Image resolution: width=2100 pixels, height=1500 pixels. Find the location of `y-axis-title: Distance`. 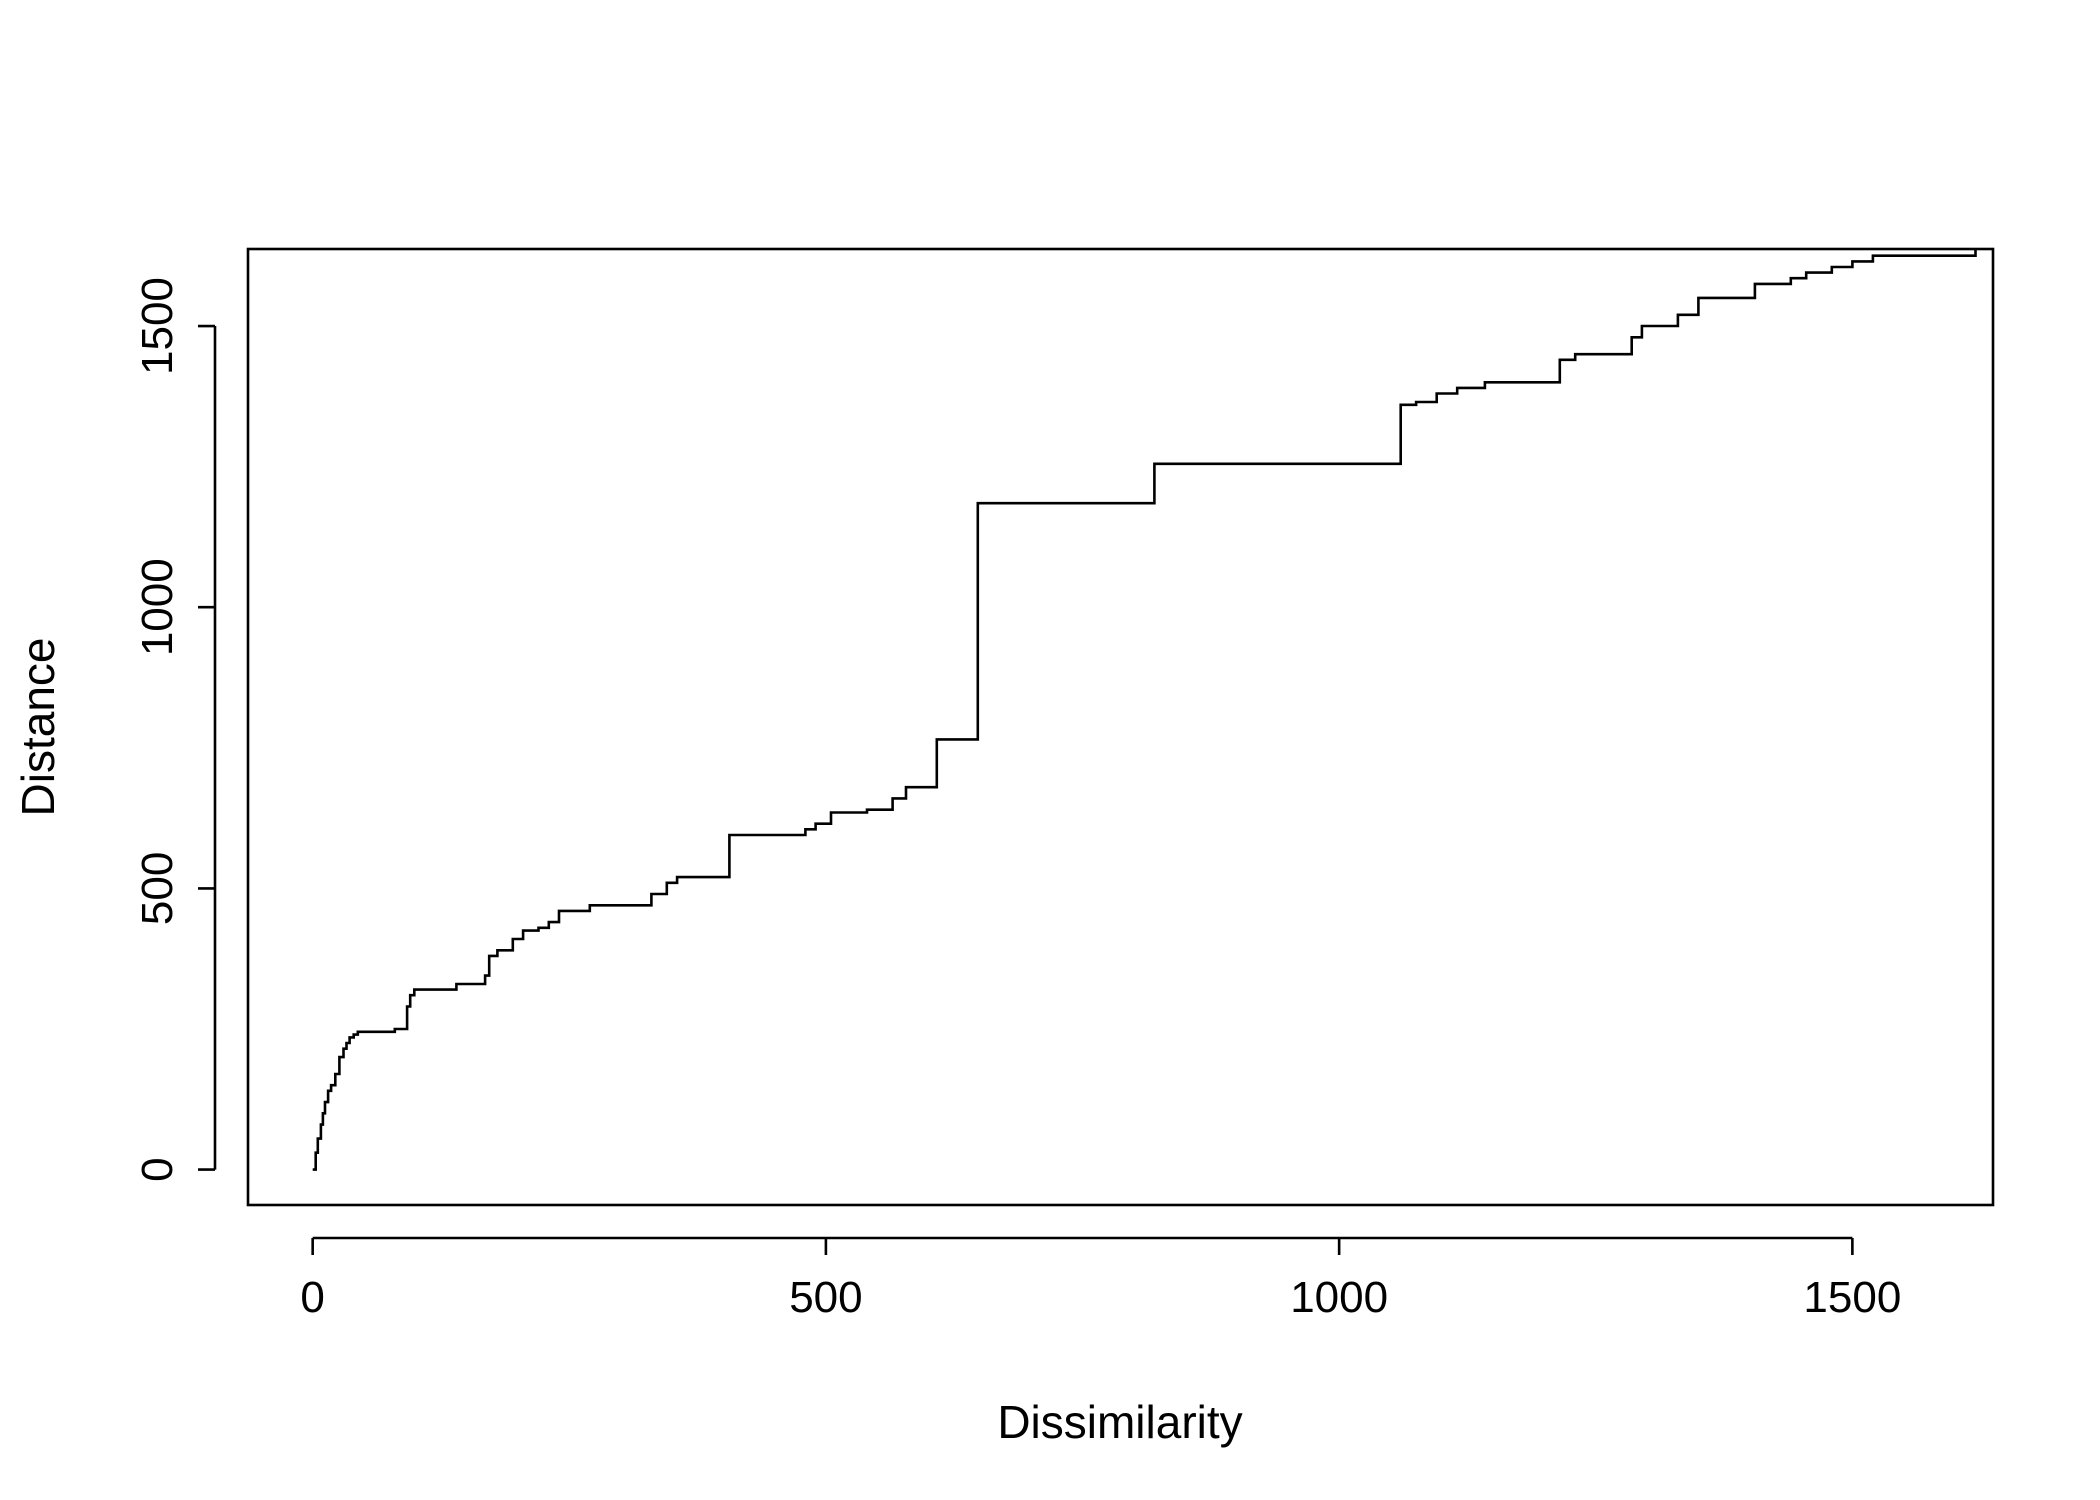

y-axis-title: Distance is located at coordinates (38, 727).